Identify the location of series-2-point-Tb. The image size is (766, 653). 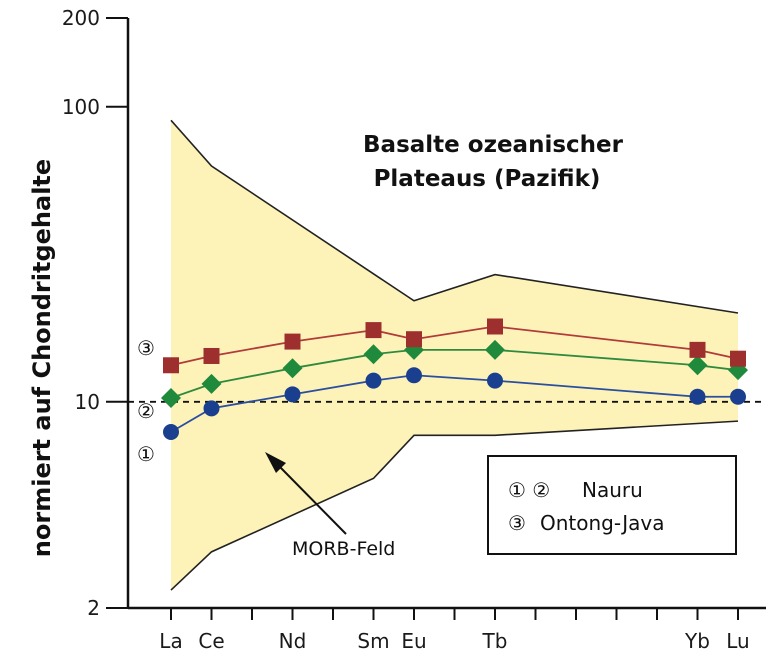
(495, 349).